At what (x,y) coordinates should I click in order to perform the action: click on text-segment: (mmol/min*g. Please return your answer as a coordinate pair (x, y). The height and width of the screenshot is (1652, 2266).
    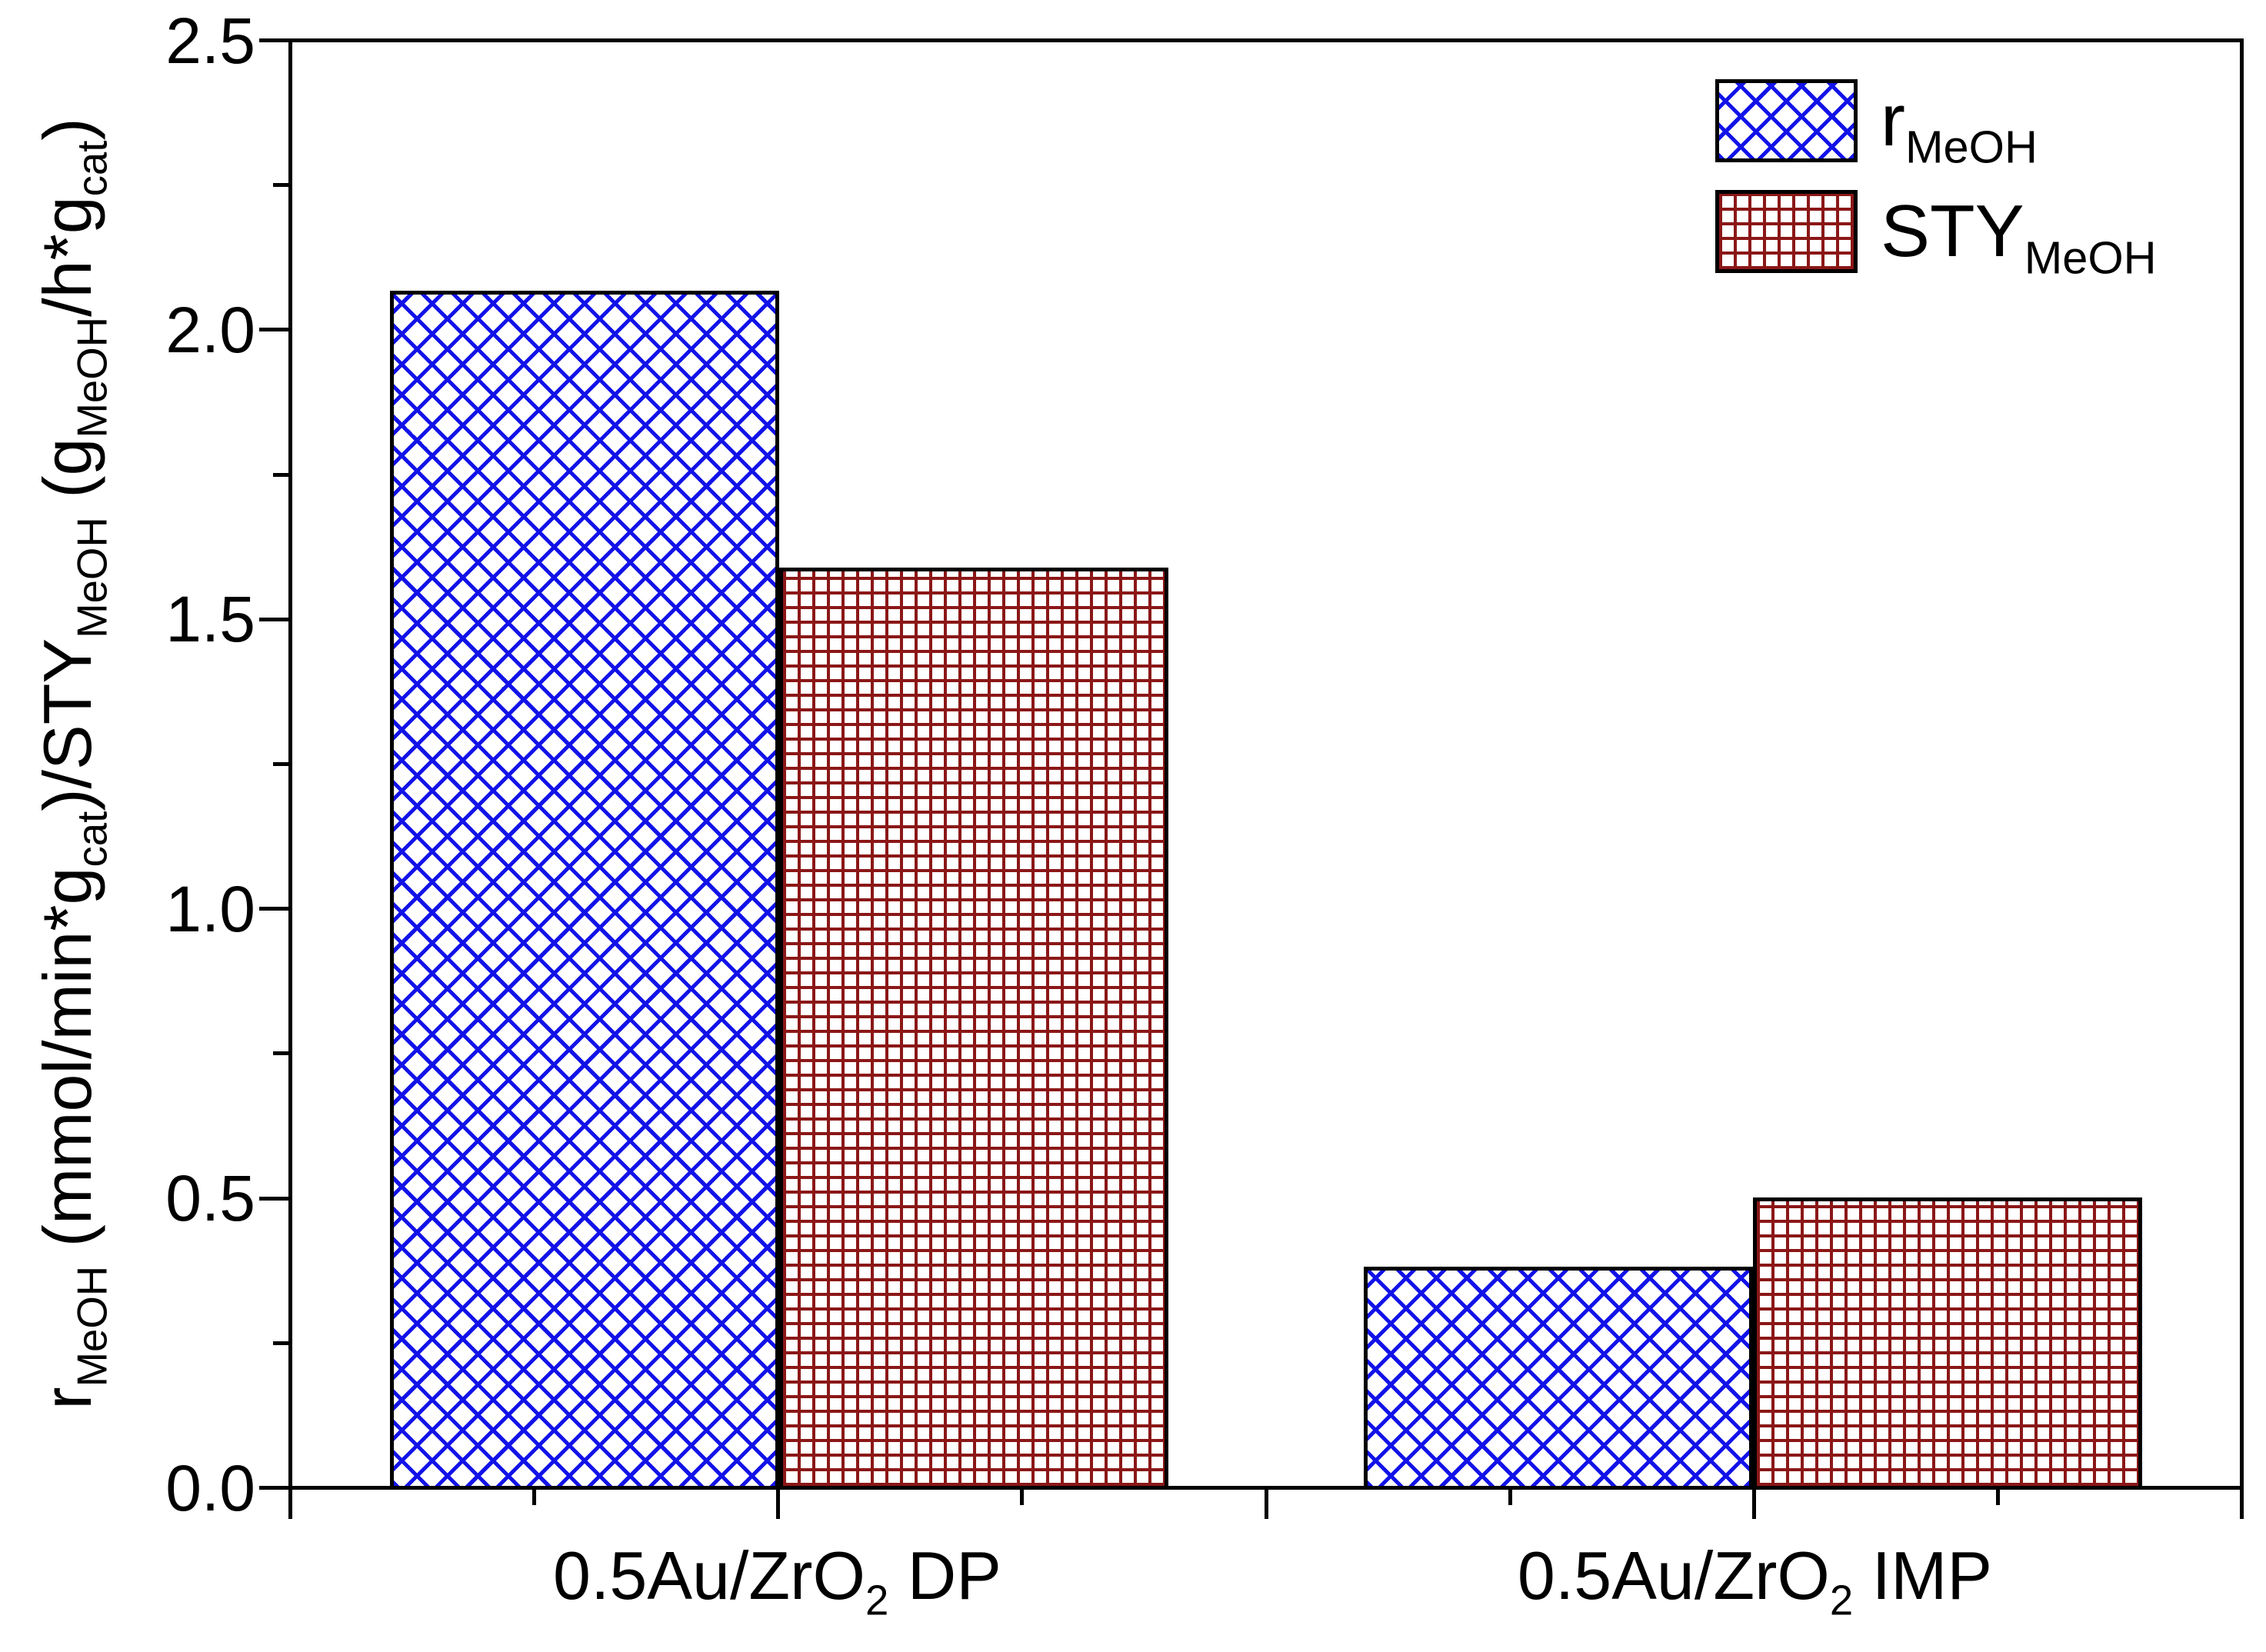
    Looking at the image, I should click on (67, 1067).